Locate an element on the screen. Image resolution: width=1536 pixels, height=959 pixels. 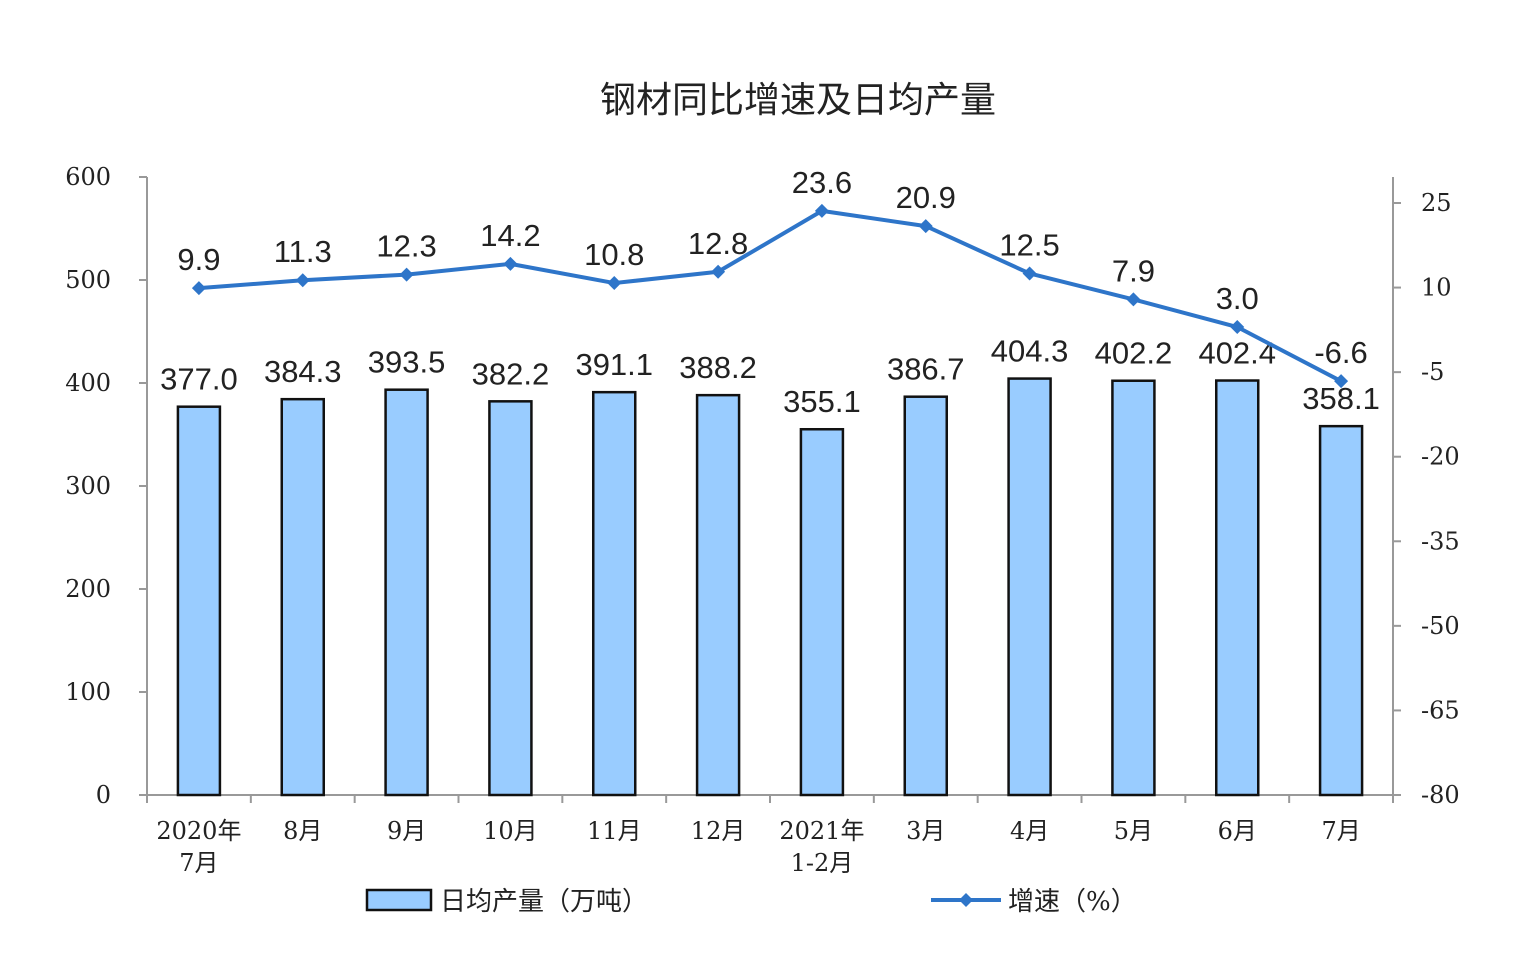
line-series is located at coordinates (770, 296).